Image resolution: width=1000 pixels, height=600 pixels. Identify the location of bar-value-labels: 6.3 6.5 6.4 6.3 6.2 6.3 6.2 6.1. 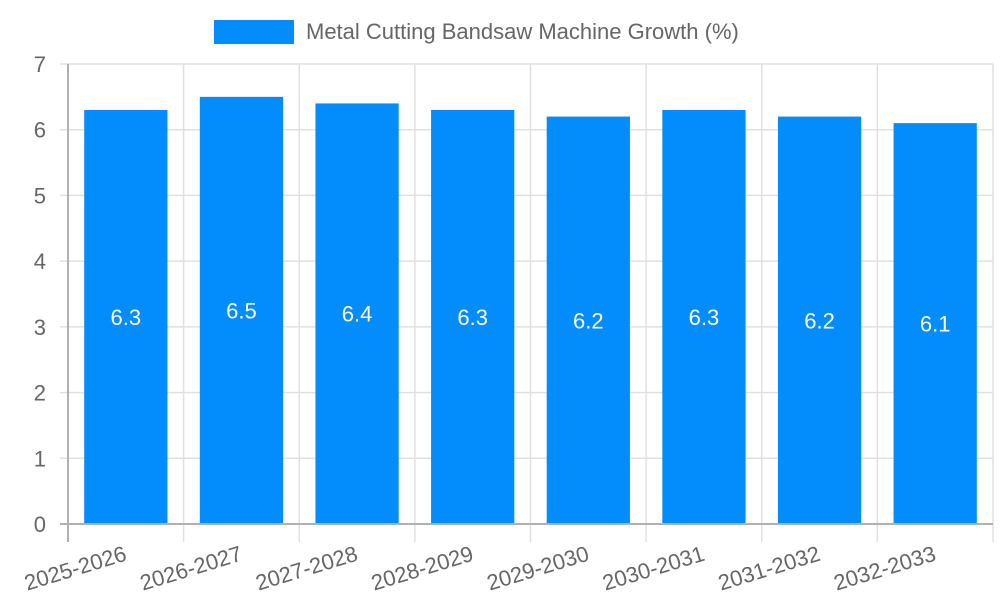
(531, 317).